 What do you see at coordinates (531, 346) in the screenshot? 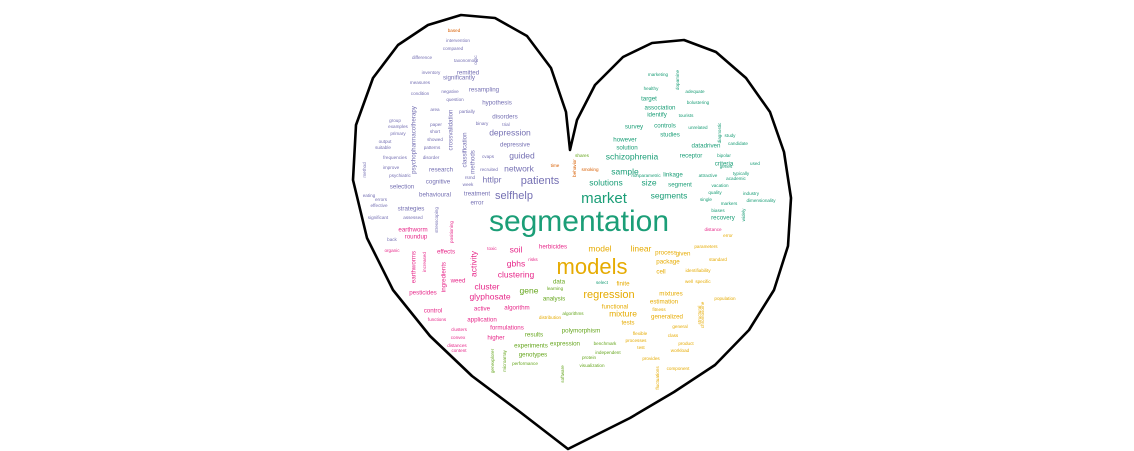
I see `cloud-word: experiments` at bounding box center [531, 346].